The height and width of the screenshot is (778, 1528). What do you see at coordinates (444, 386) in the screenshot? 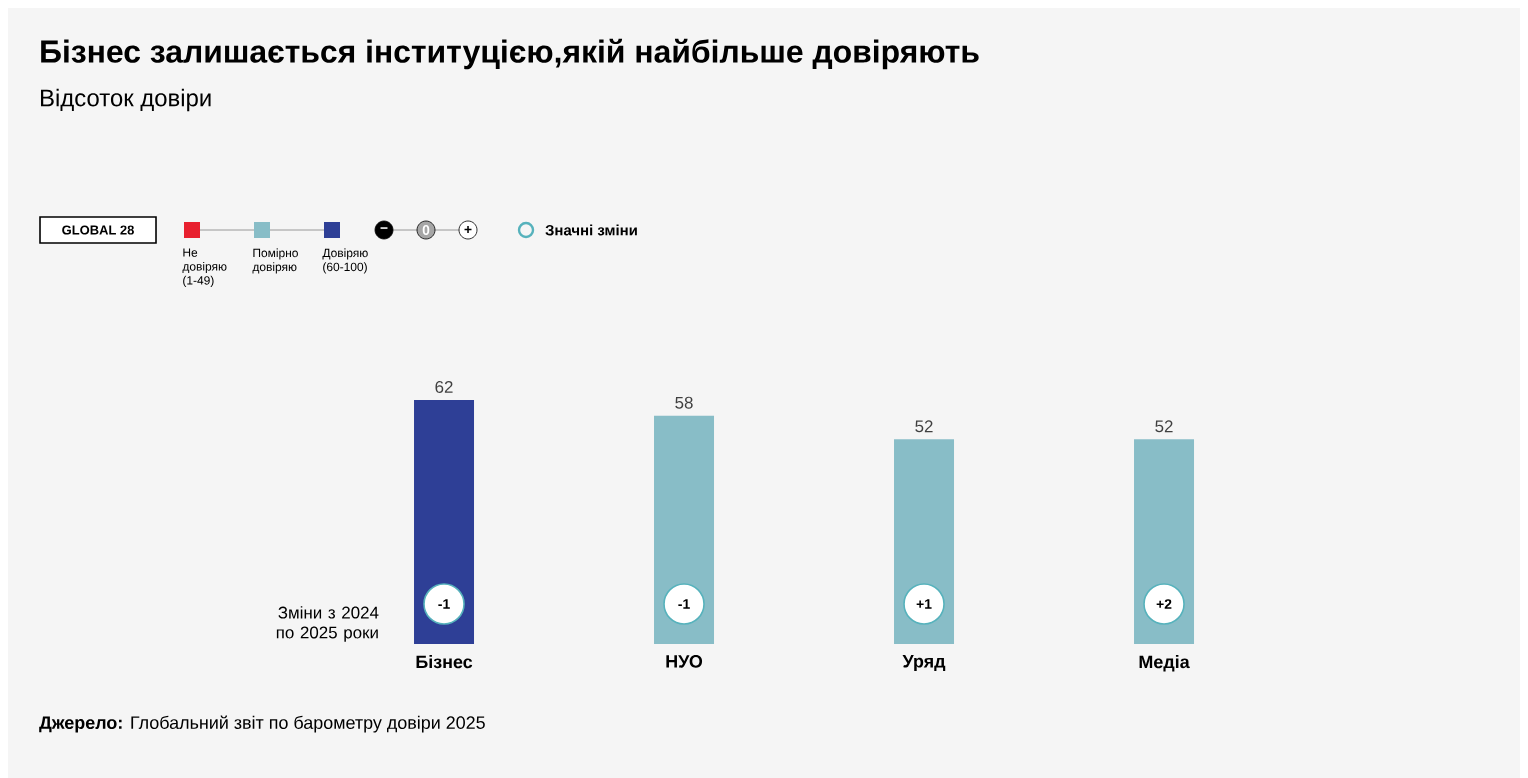
I see `data-label: 62` at bounding box center [444, 386].